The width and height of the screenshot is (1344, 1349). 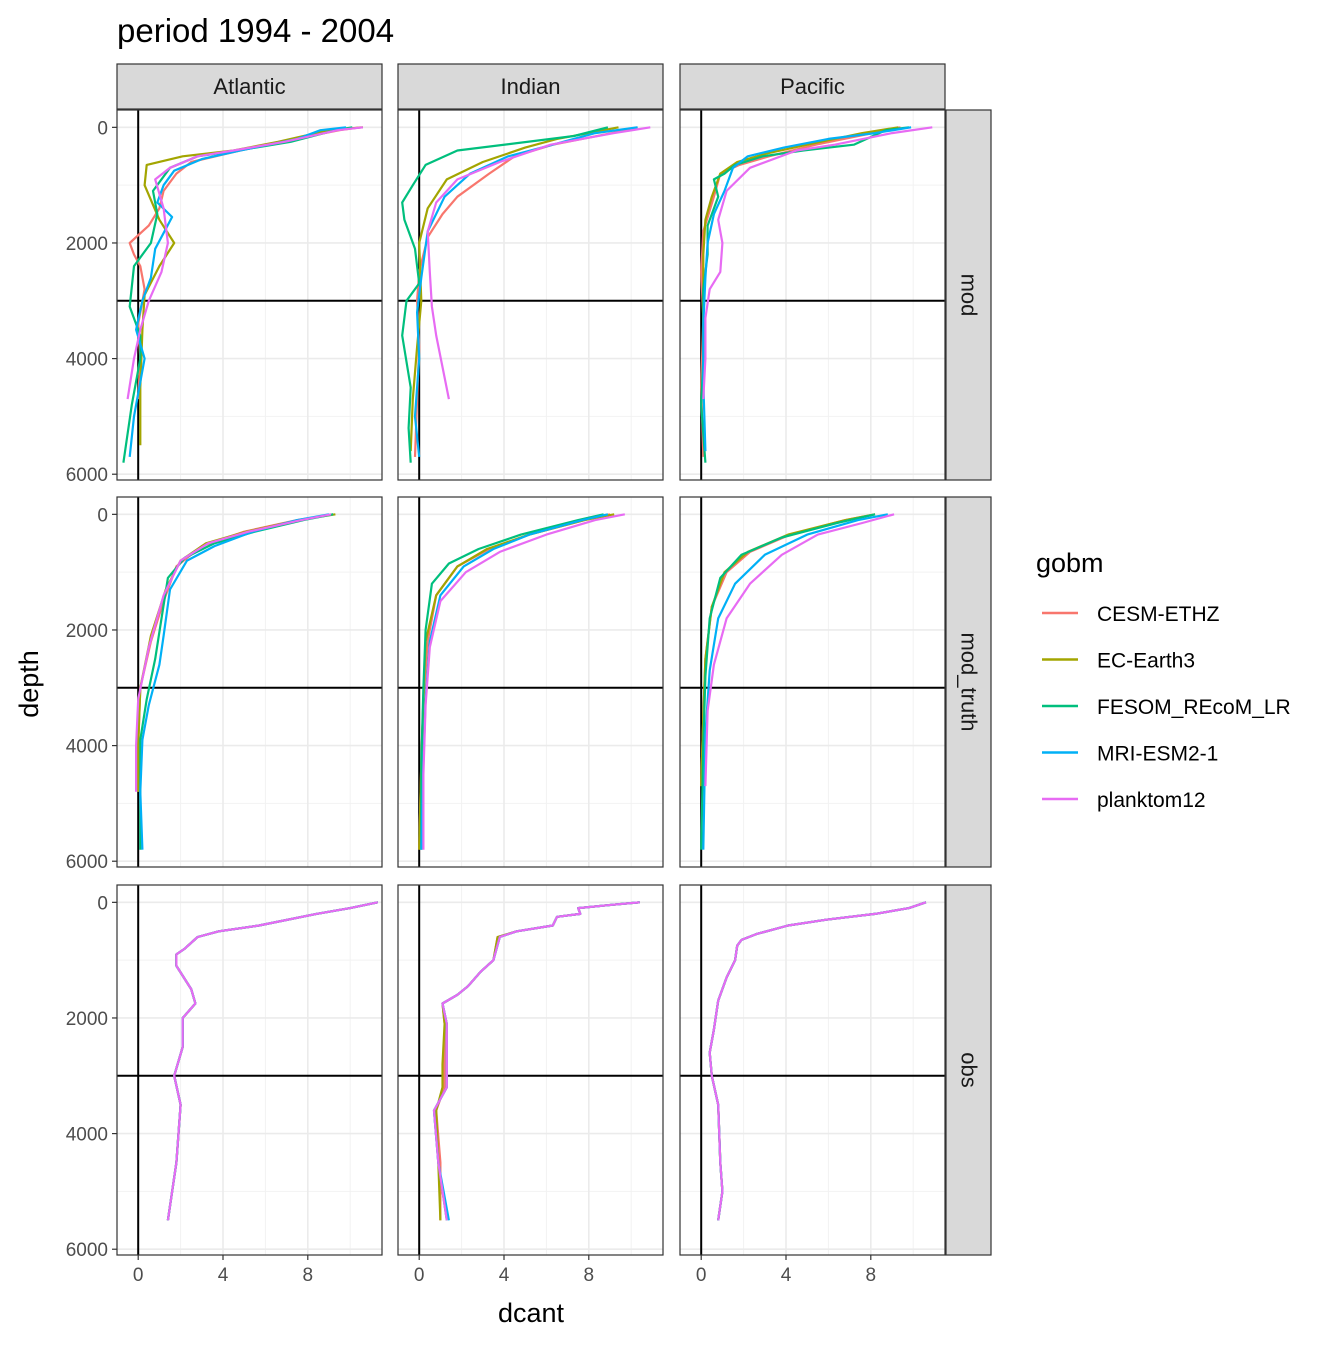 I want to click on panel-atlantic-mod: 0 2000 4000 6000, so click(x=224, y=297).